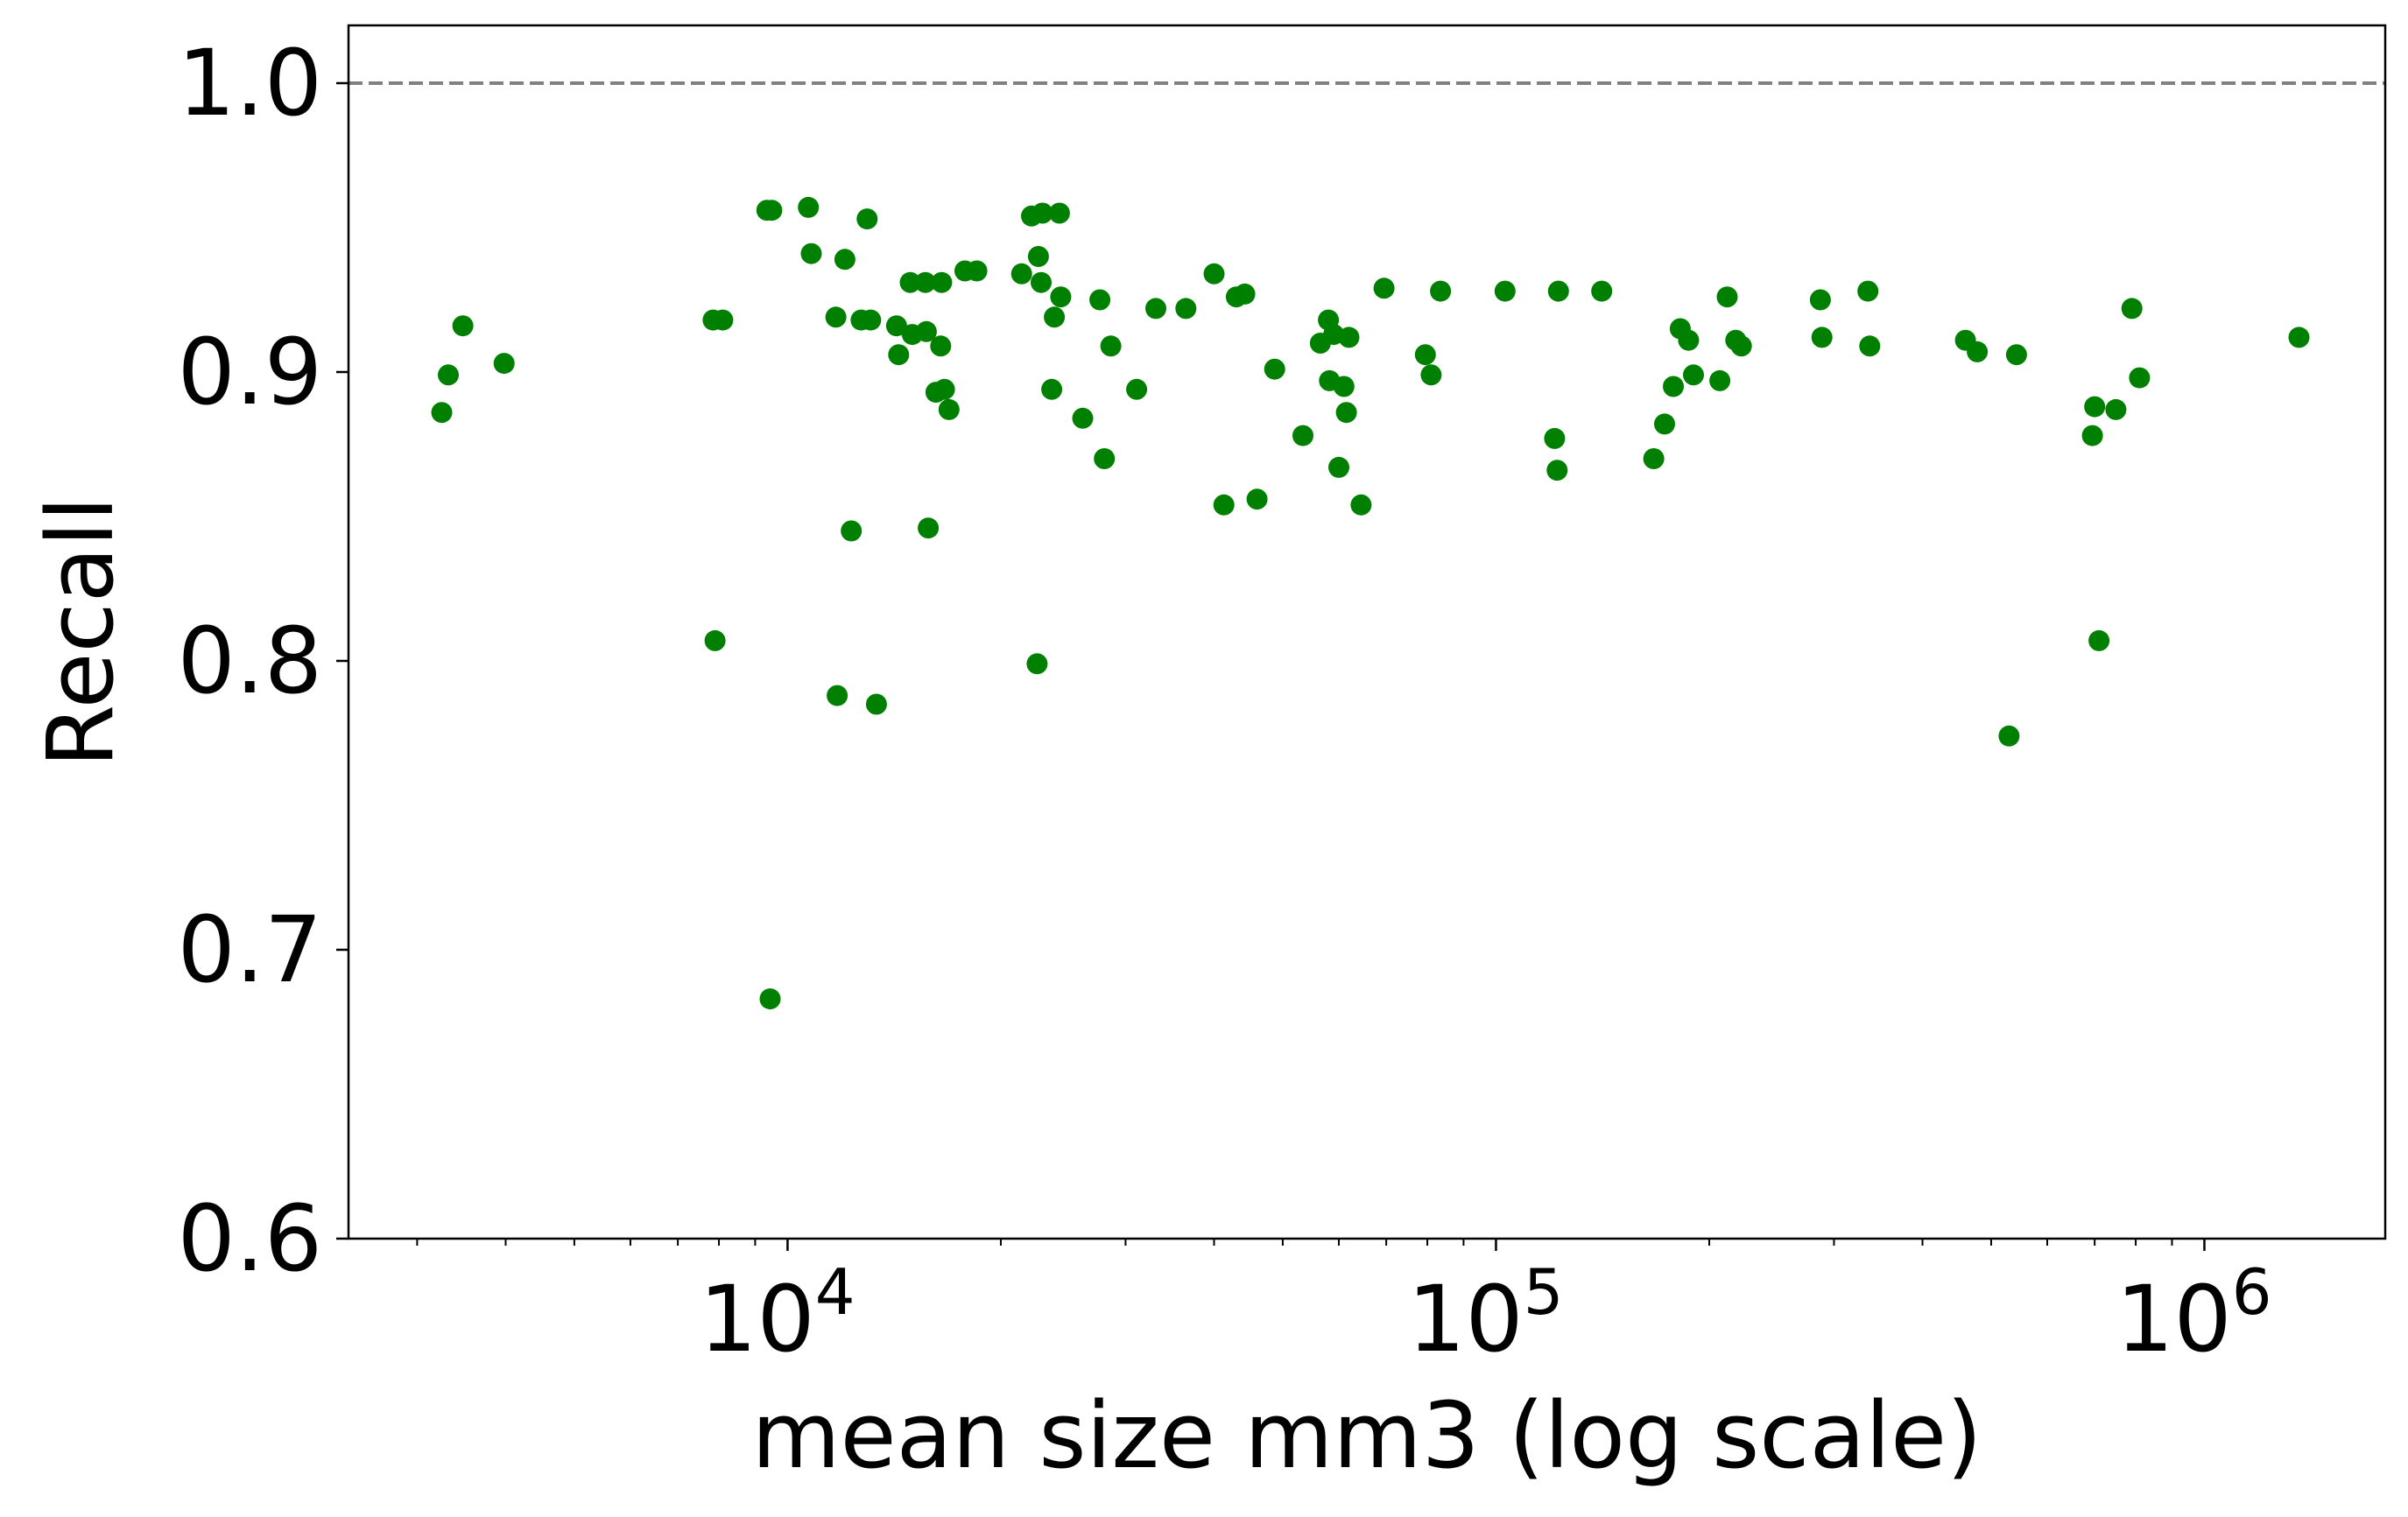 The height and width of the screenshot is (1517, 2408). What do you see at coordinates (80, 632) in the screenshot?
I see `y-axis-label: Recall` at bounding box center [80, 632].